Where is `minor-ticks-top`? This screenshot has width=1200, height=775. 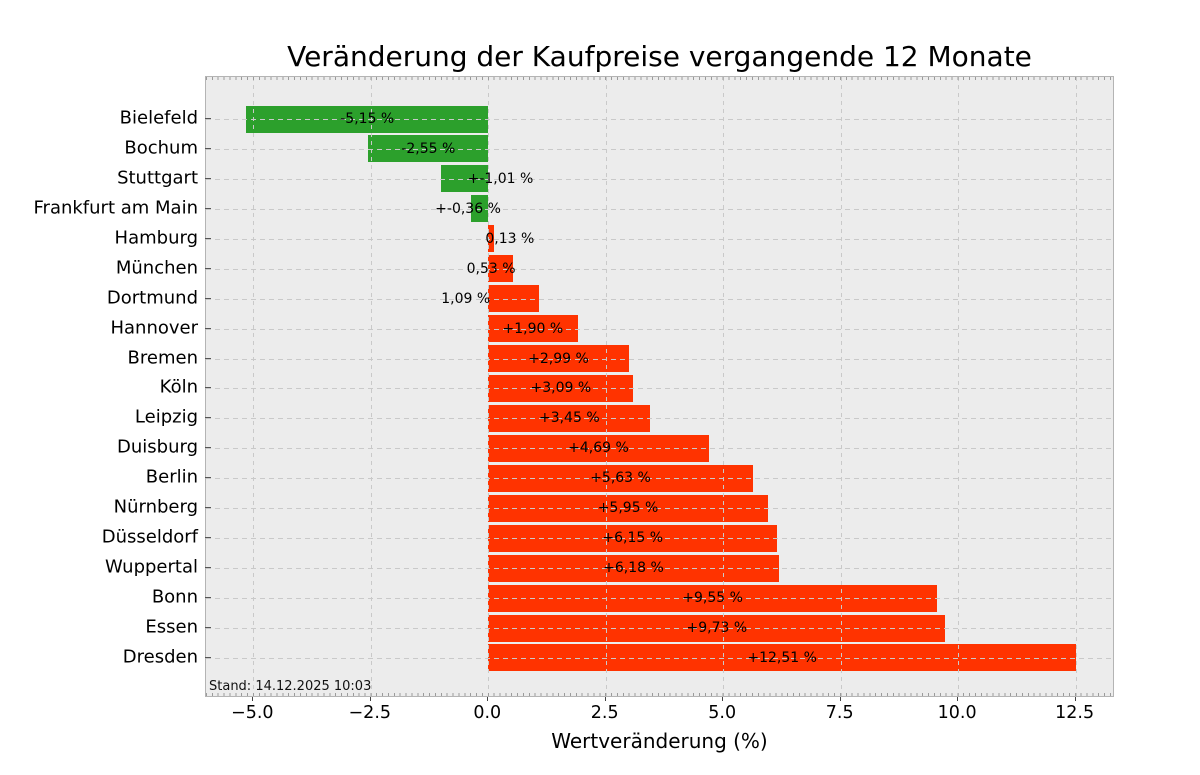
minor-ticks-top is located at coordinates (659, 78).